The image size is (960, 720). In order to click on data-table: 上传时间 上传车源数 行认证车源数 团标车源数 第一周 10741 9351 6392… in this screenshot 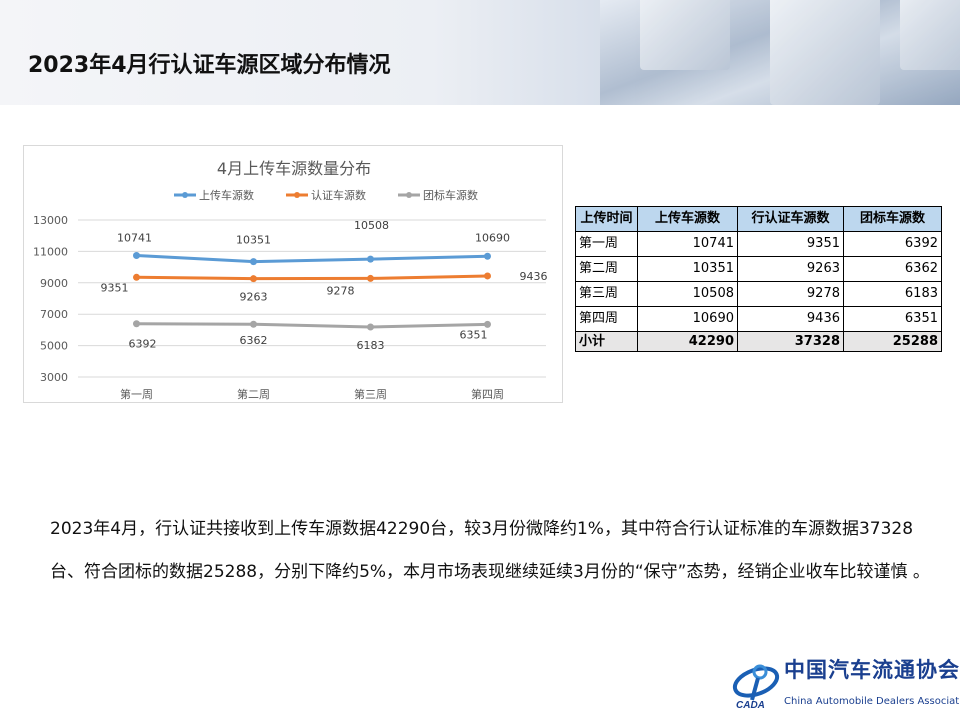, I will do `click(758, 279)`.